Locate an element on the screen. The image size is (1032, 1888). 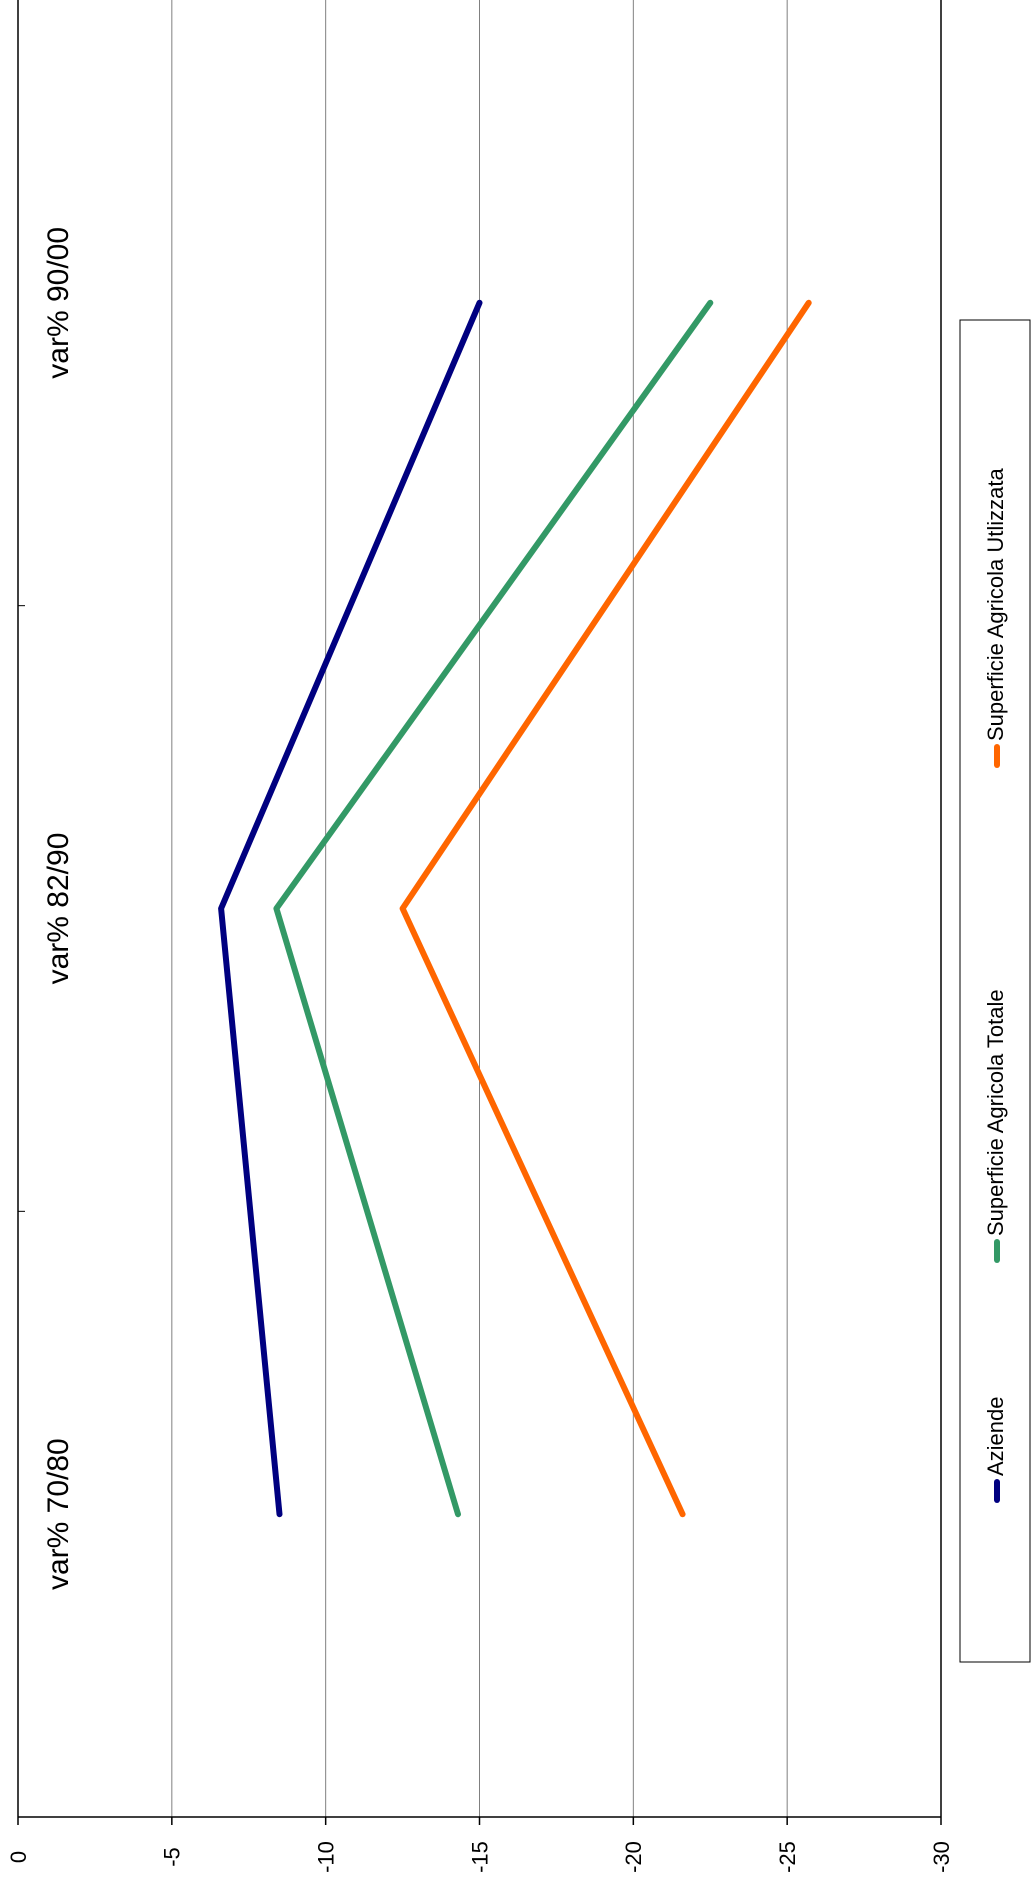
legend-box is located at coordinates (995, 991).